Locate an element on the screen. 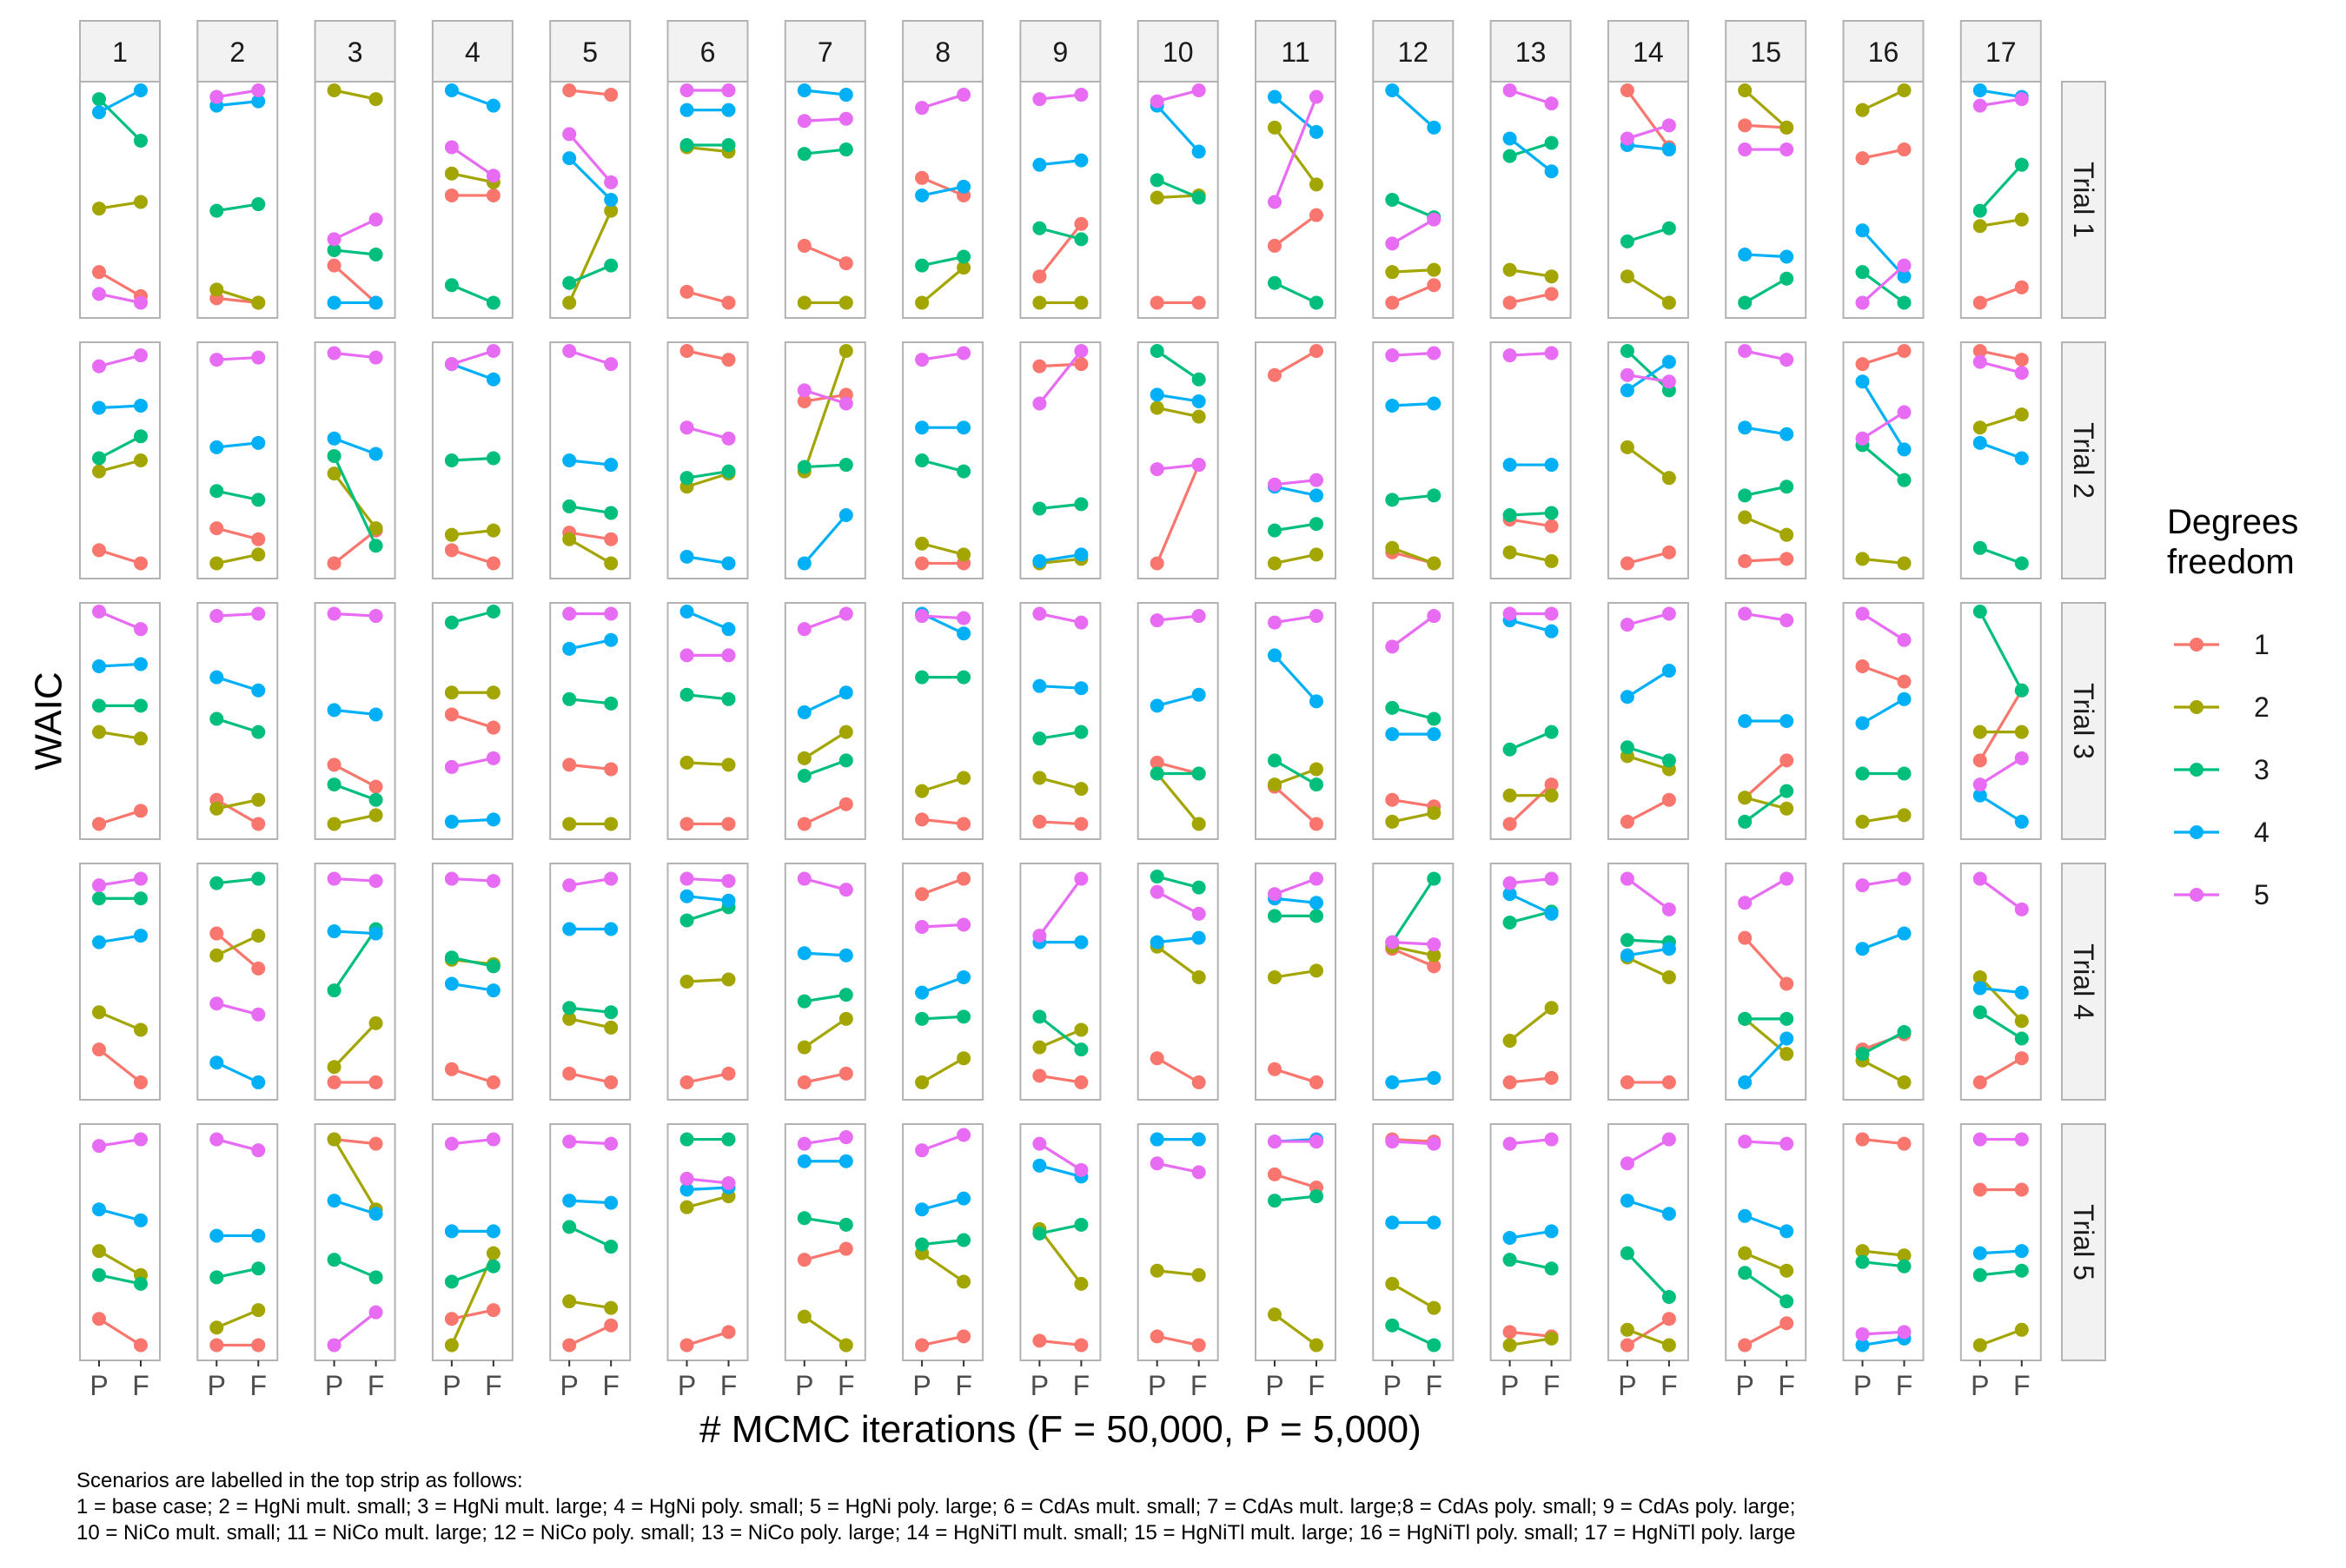 The width and height of the screenshot is (2346, 1568). strip-right-box is located at coordinates (2083, 982).